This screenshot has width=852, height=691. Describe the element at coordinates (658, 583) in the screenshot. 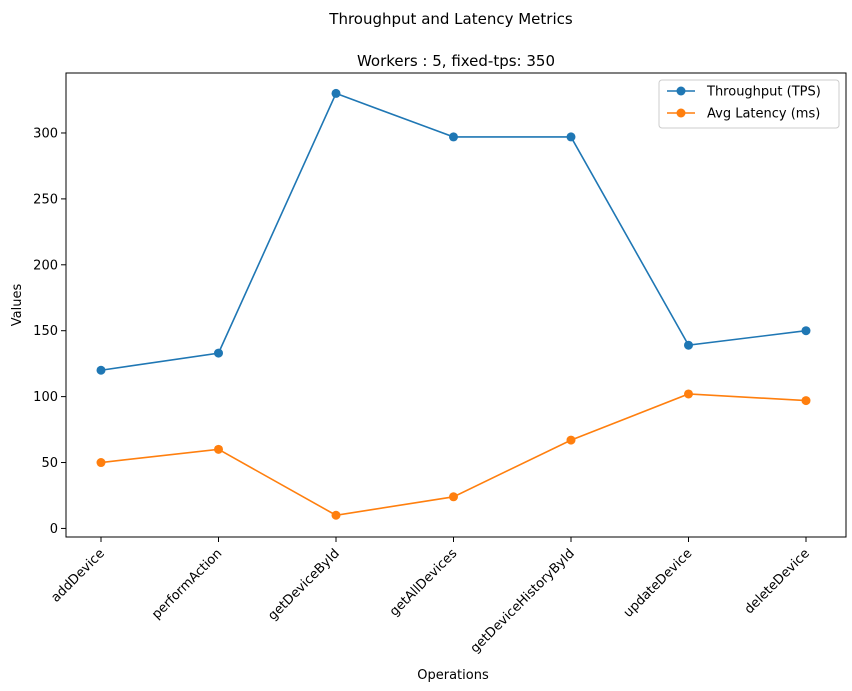

I see `x-tick-label: updateDevice` at that location.